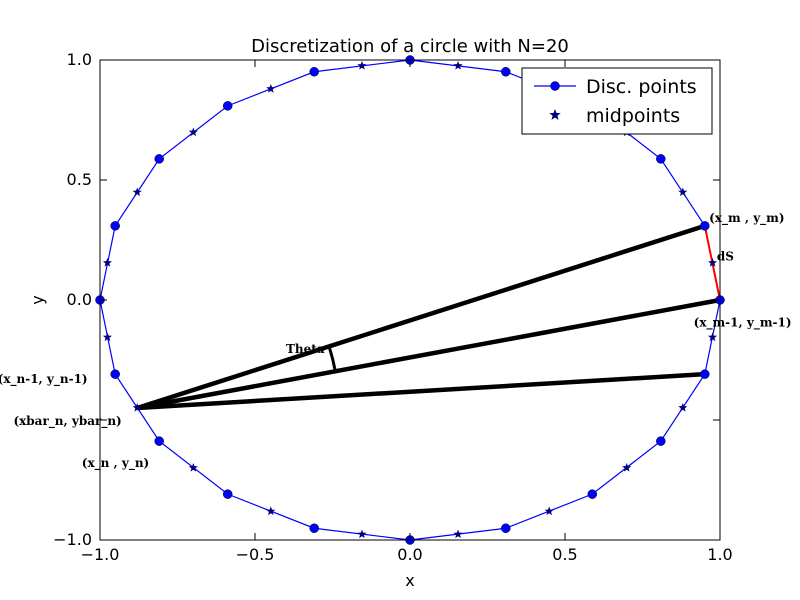 This screenshot has width=800, height=600. What do you see at coordinates (255, 554) in the screenshot?
I see `x-tick-label: −0.5` at bounding box center [255, 554].